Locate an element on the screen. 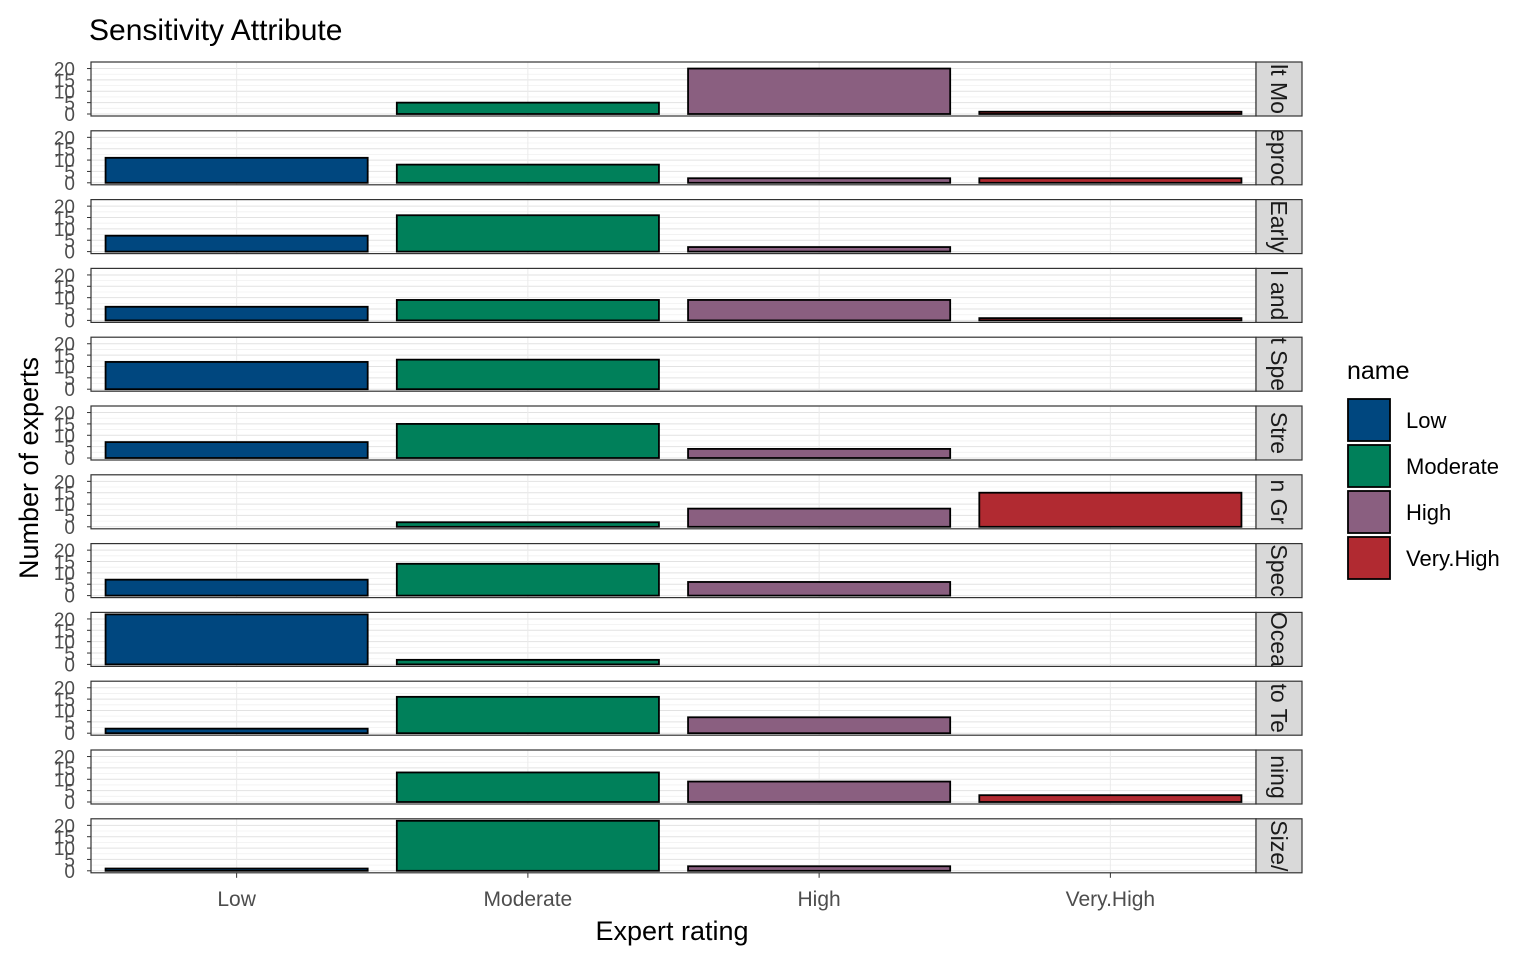 The height and width of the screenshot is (960, 1536). legend-label: Moderate is located at coordinates (1452, 466).